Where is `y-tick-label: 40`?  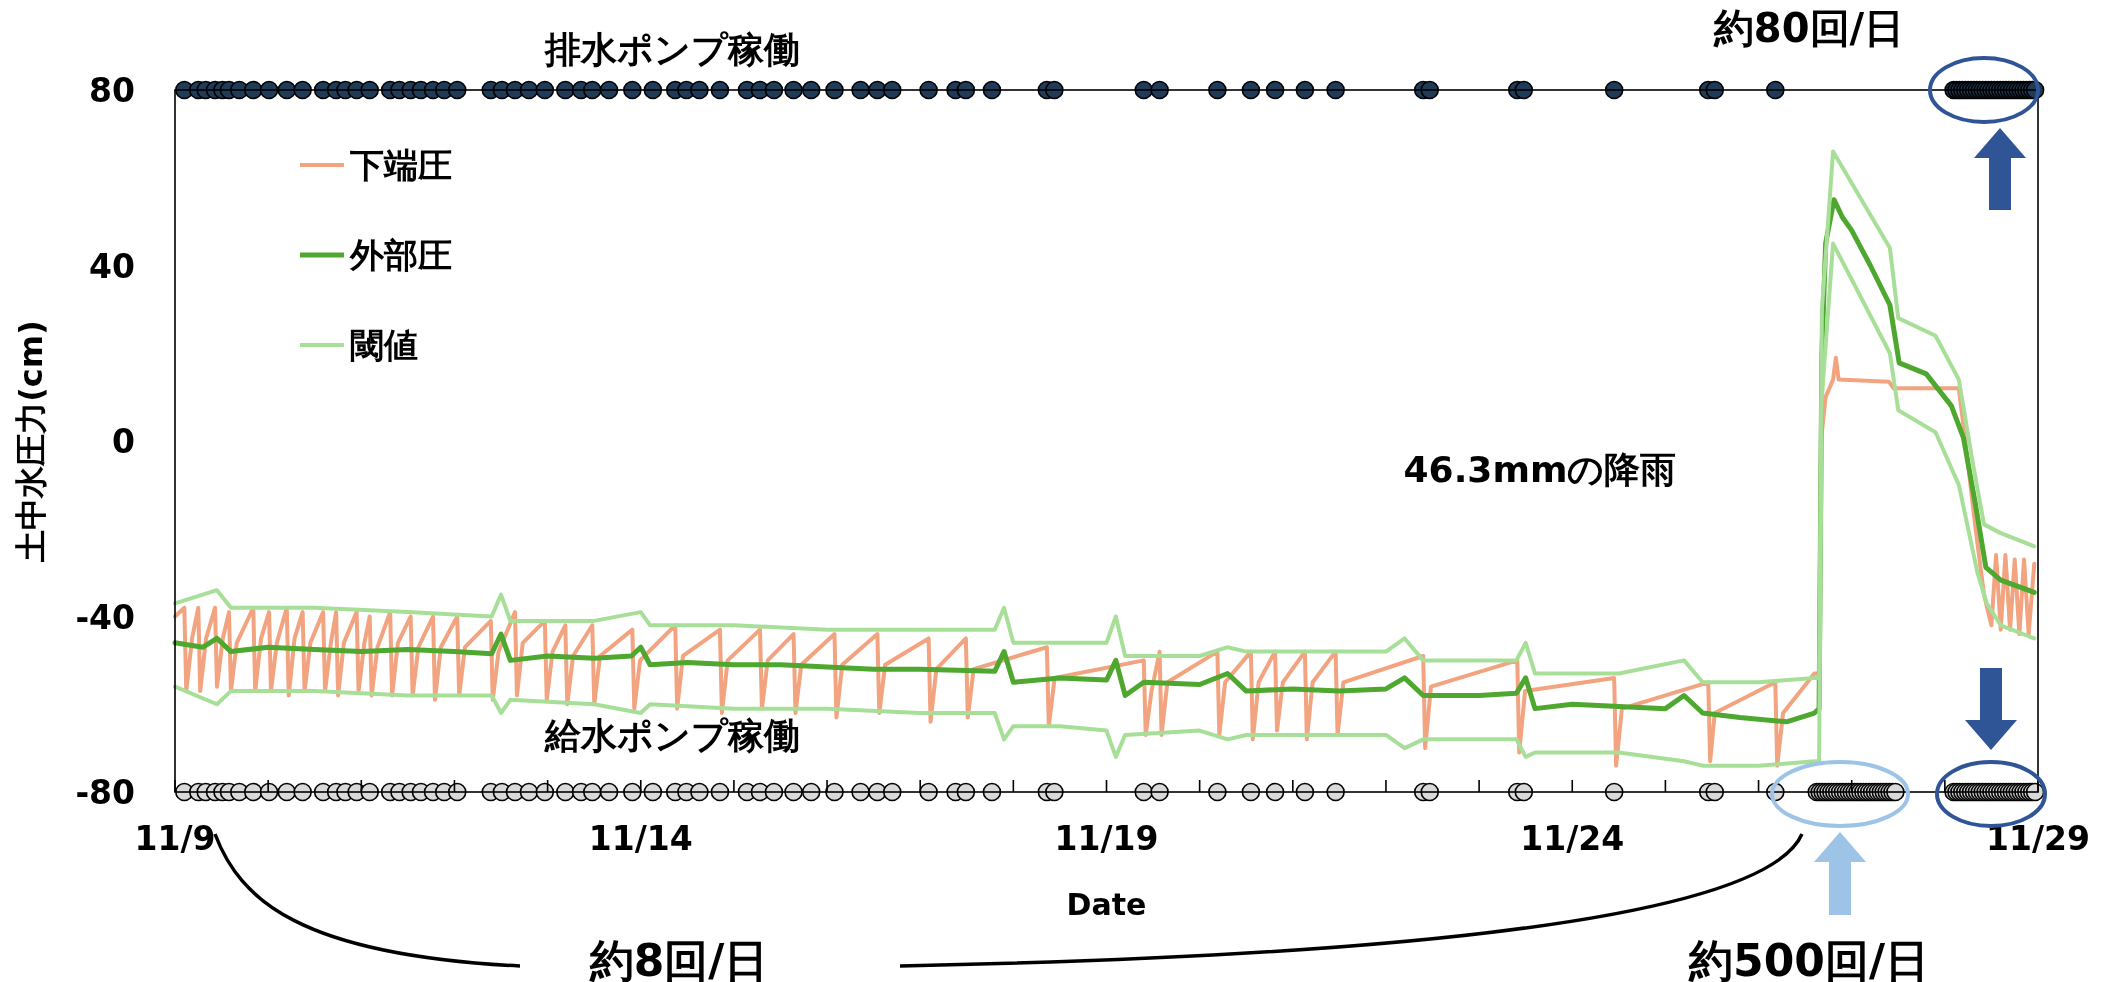
y-tick-label: 40 is located at coordinates (112, 266).